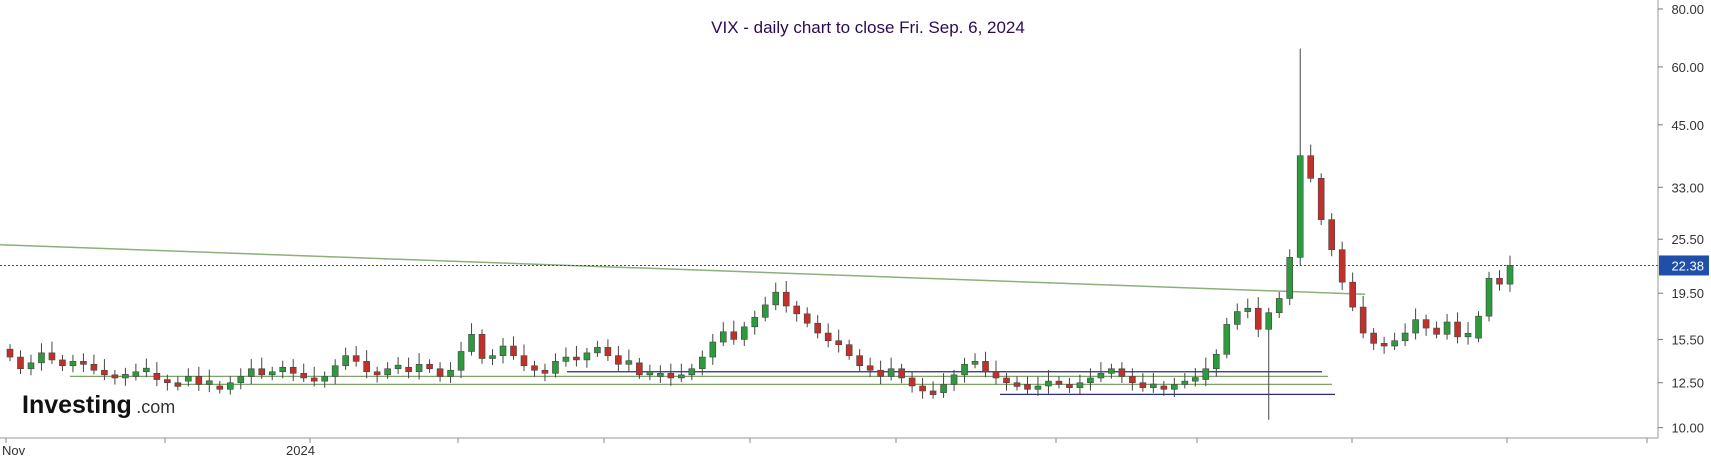 This screenshot has width=1711, height=467. What do you see at coordinates (1687, 428) in the screenshot?
I see `y-tick-label: 10.00` at bounding box center [1687, 428].